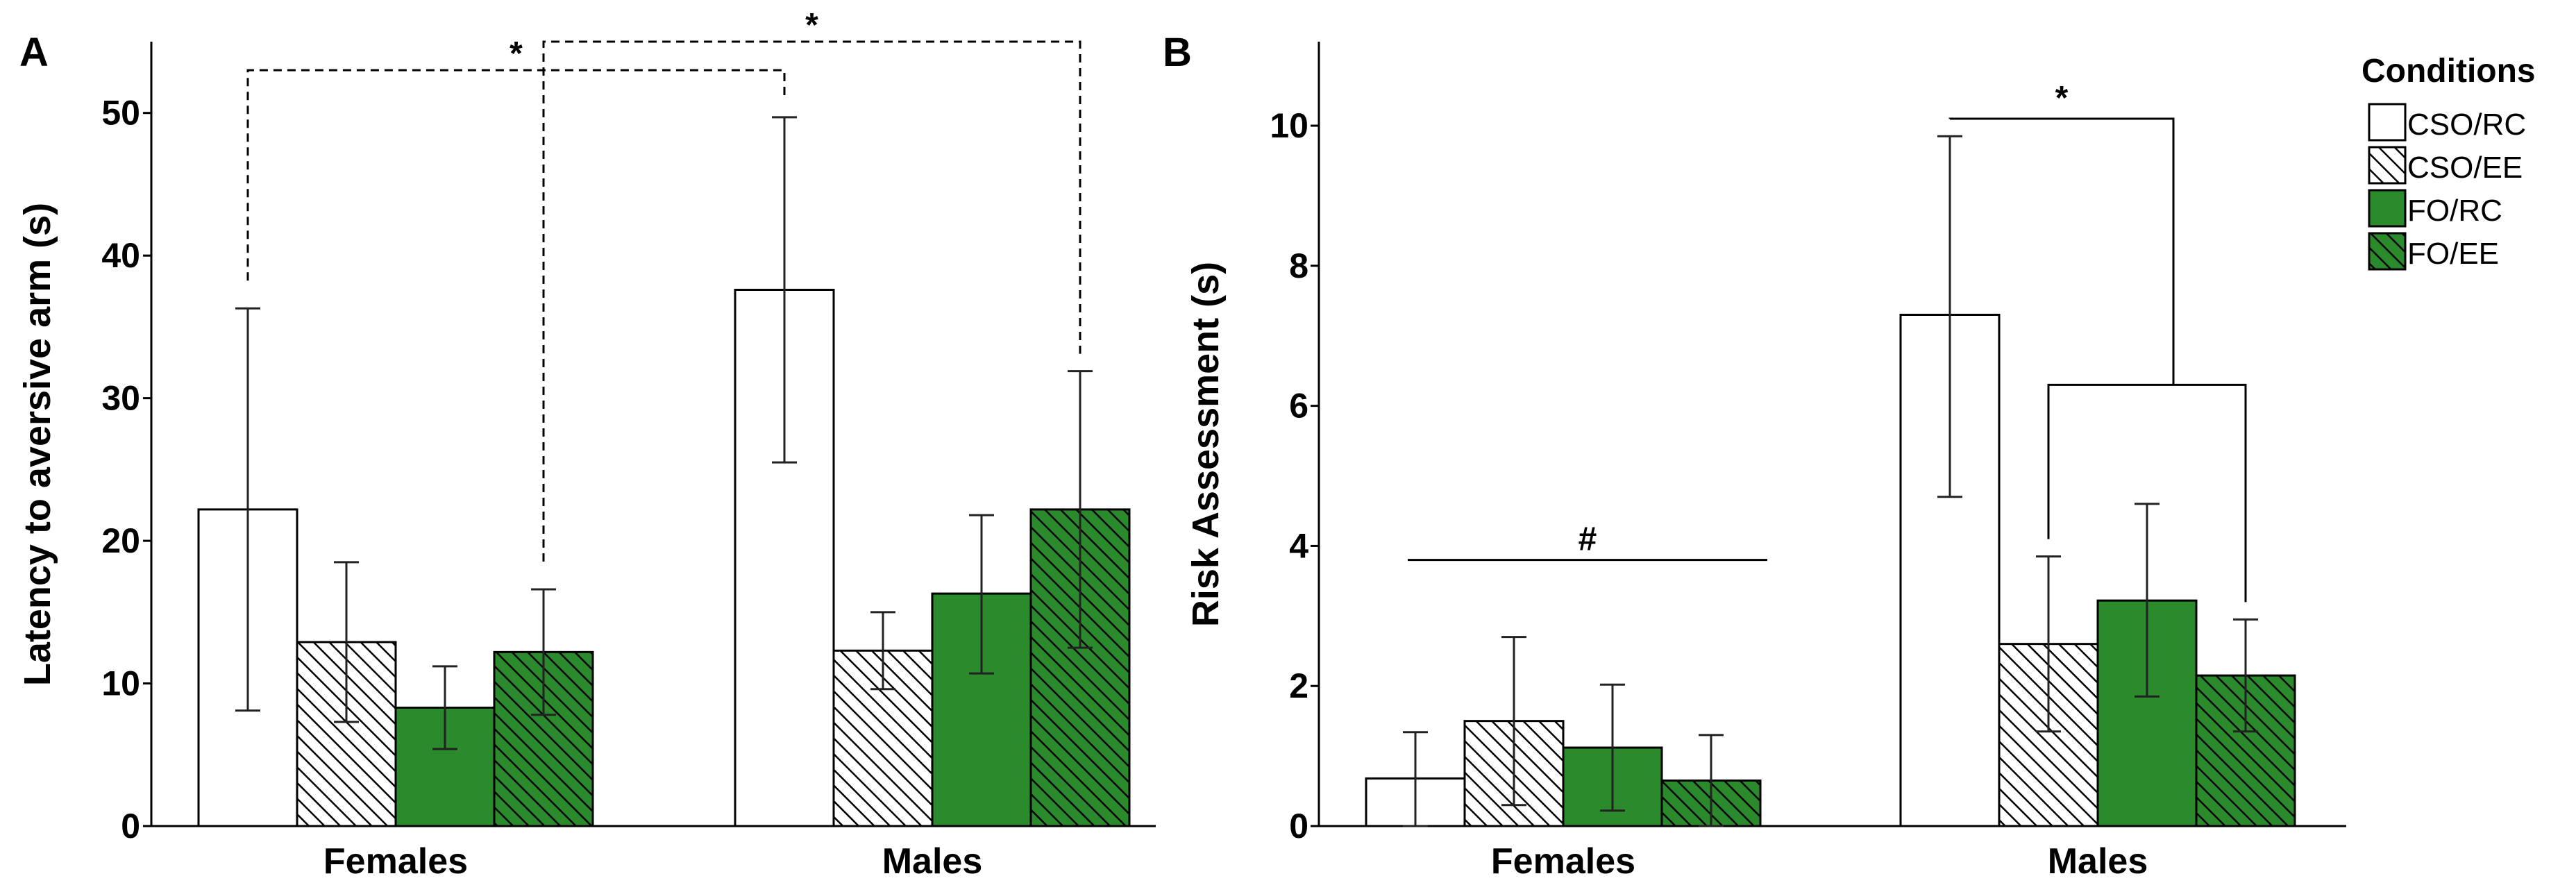  I want to click on panel-a-category-label-males: Males, so click(932, 861).